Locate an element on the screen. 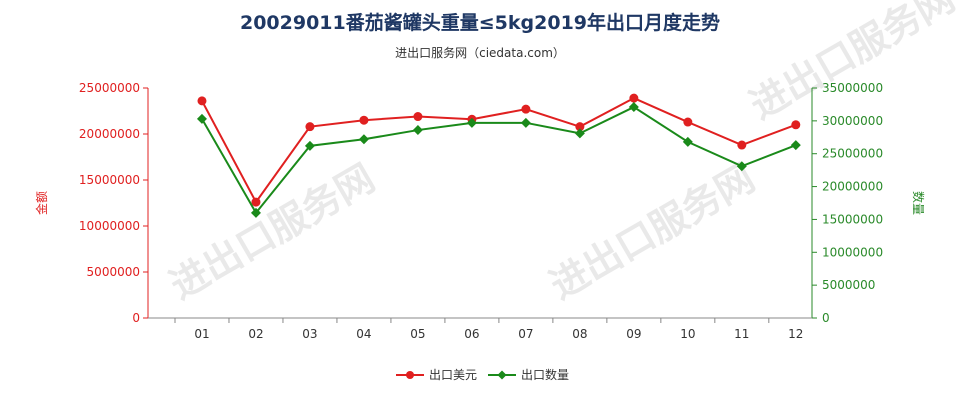  x-tick-label: 03 is located at coordinates (309, 334).